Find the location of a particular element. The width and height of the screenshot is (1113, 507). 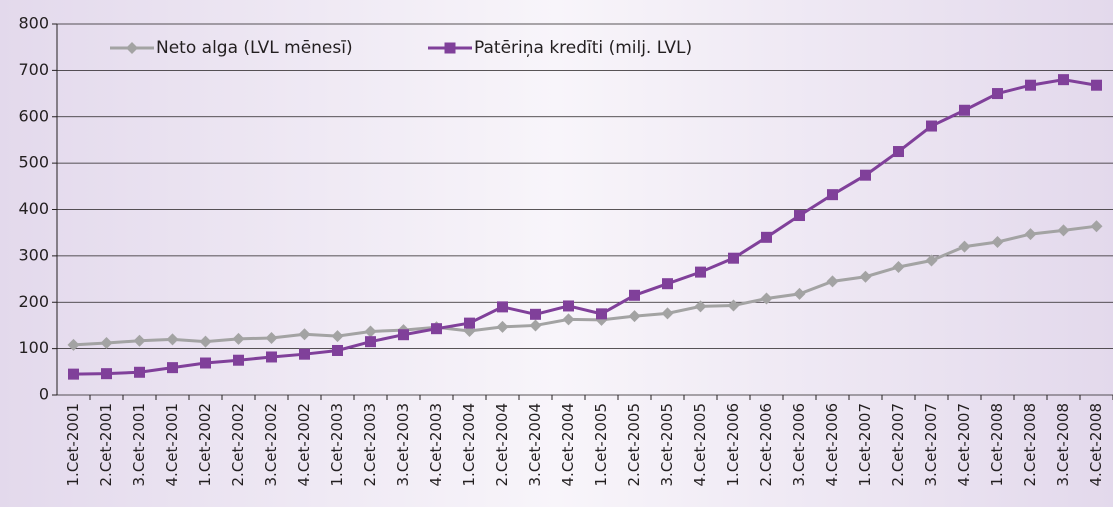

x-tick-label: 4.Cet-2001 is located at coordinates (172, 444).